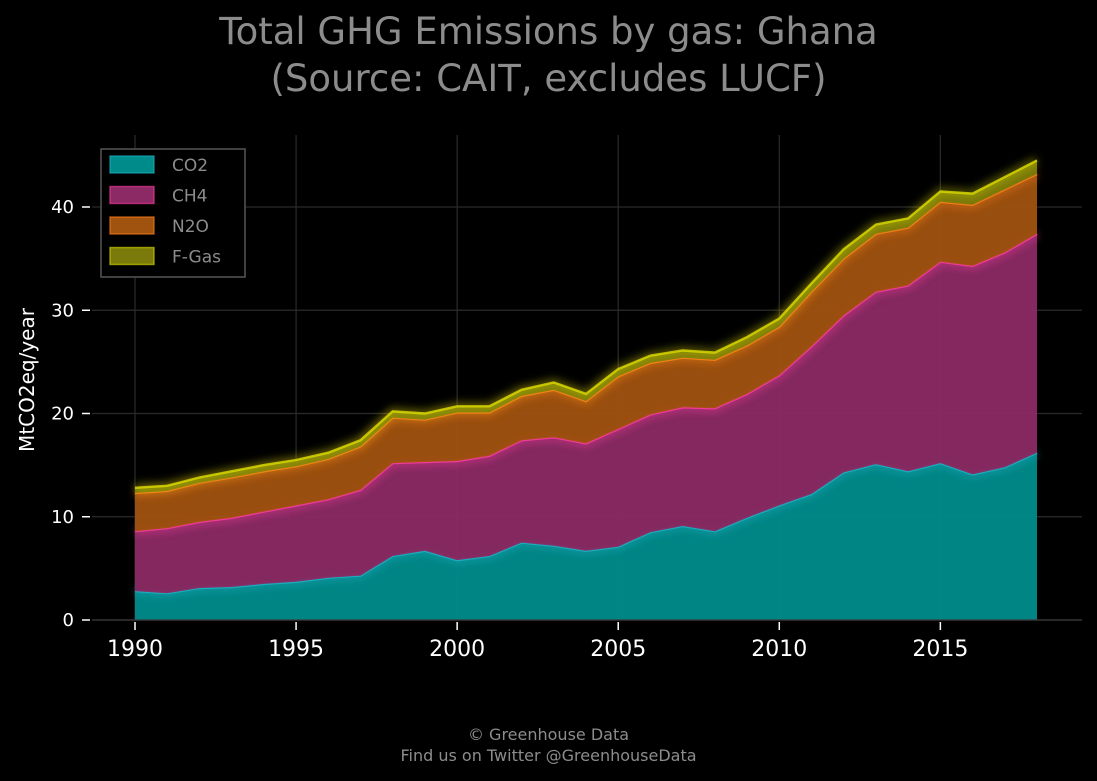 The image size is (1097, 781). Describe the element at coordinates (779, 649) in the screenshot. I see `x-tick-label-2010: 2010` at that location.